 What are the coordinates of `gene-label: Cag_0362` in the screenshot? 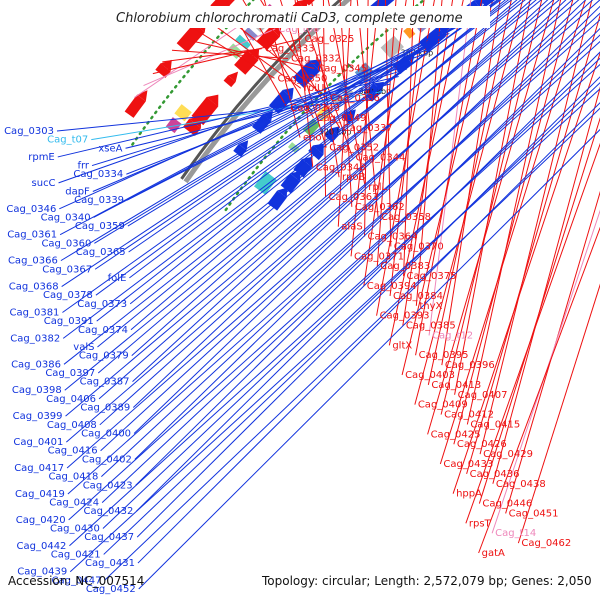 It's located at (380, 207).